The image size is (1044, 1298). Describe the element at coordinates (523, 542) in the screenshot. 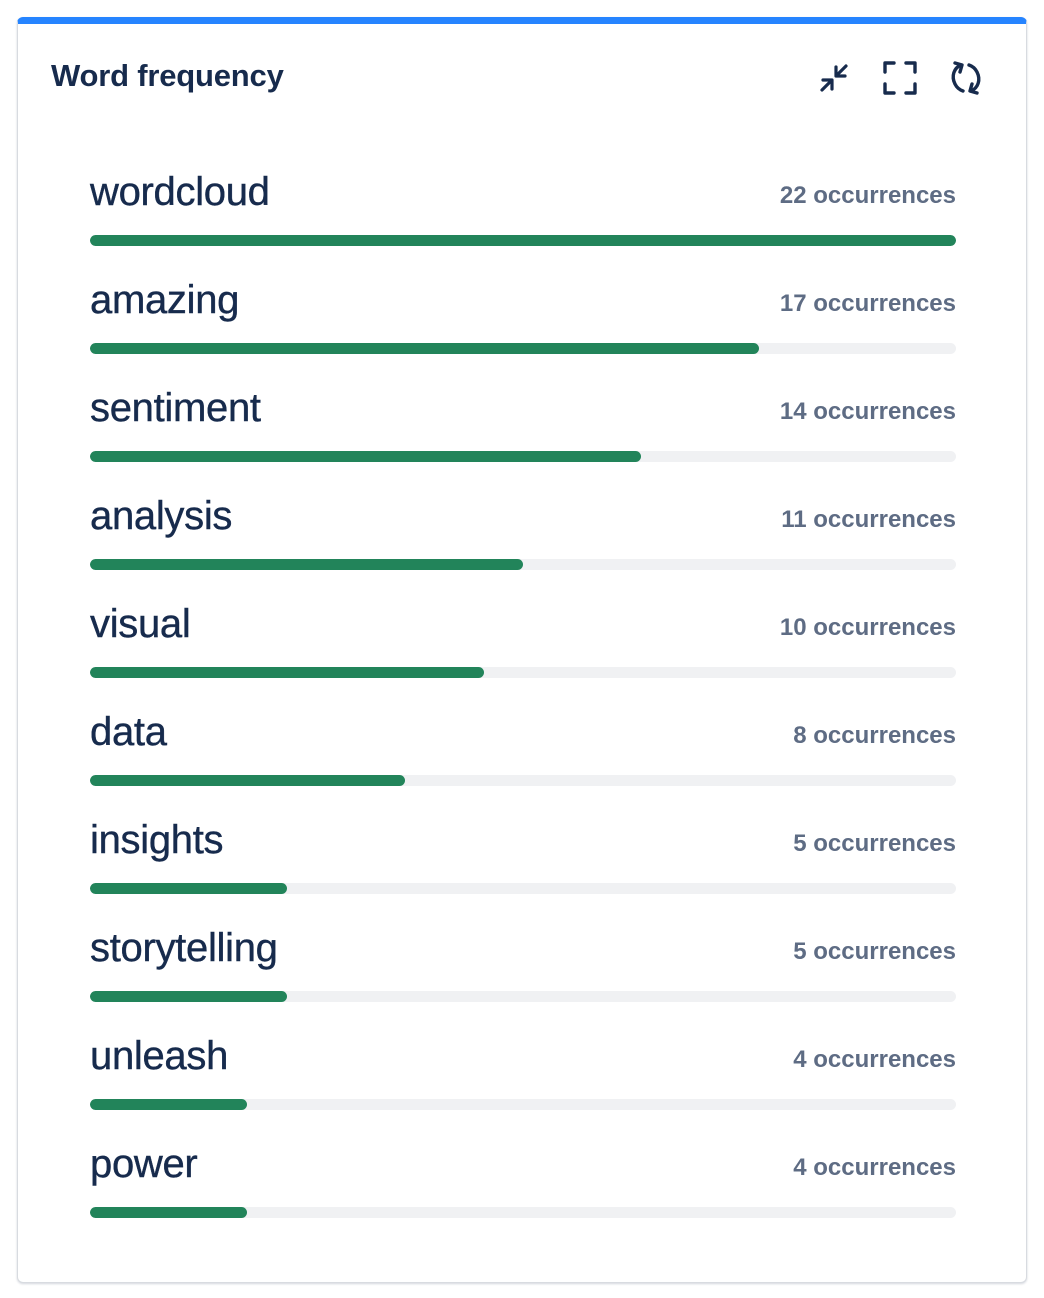

I see `word-row-analysis: analysis 11 occurrences` at that location.